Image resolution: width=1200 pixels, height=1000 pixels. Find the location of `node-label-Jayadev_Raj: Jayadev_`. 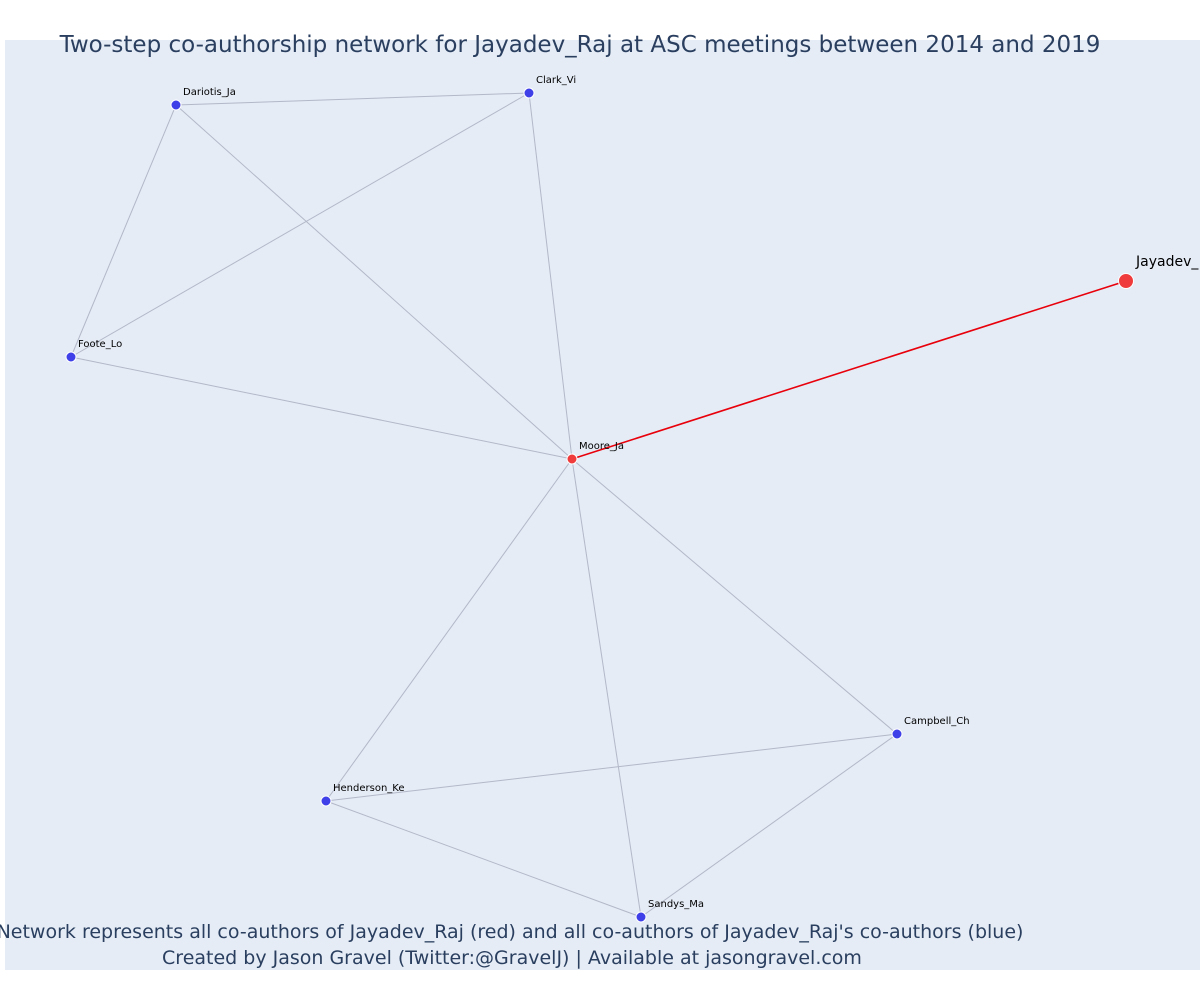

node-label-Jayadev_Raj: Jayadev_ is located at coordinates (1167, 262).